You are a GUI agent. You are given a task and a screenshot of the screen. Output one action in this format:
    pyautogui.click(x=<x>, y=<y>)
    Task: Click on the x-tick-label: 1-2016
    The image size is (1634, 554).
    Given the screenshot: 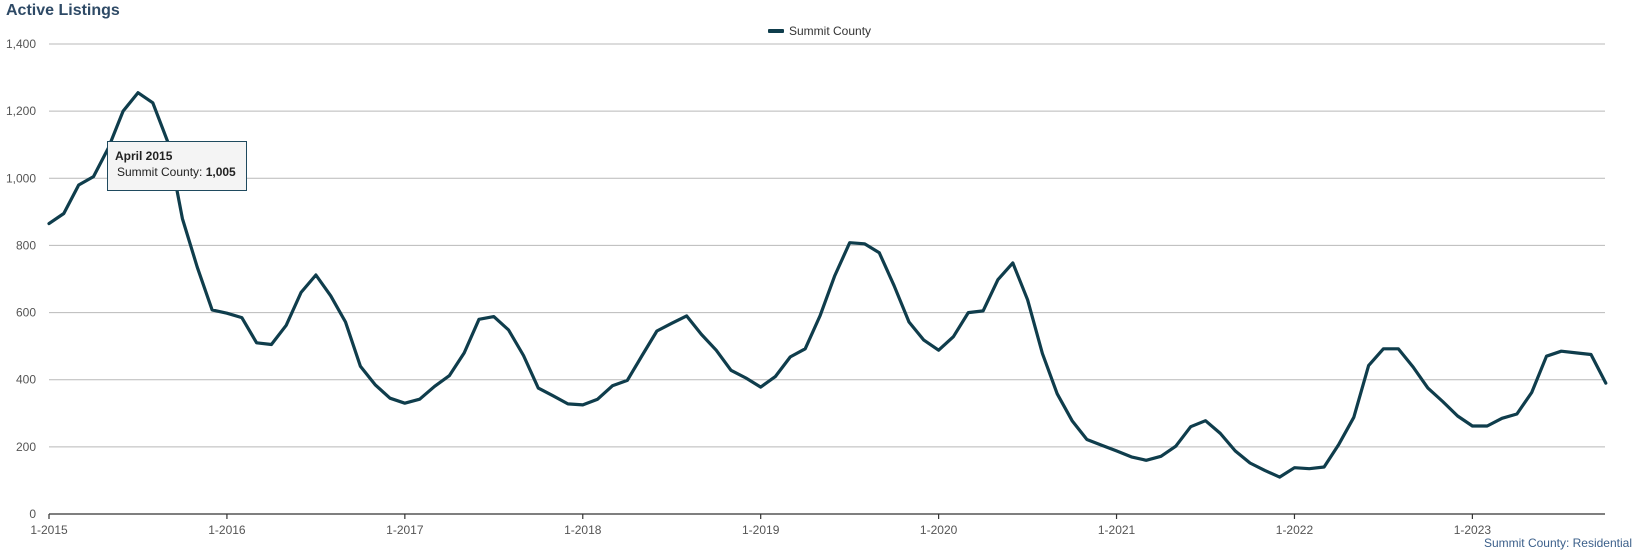 What is the action you would take?
    pyautogui.click(x=227, y=530)
    